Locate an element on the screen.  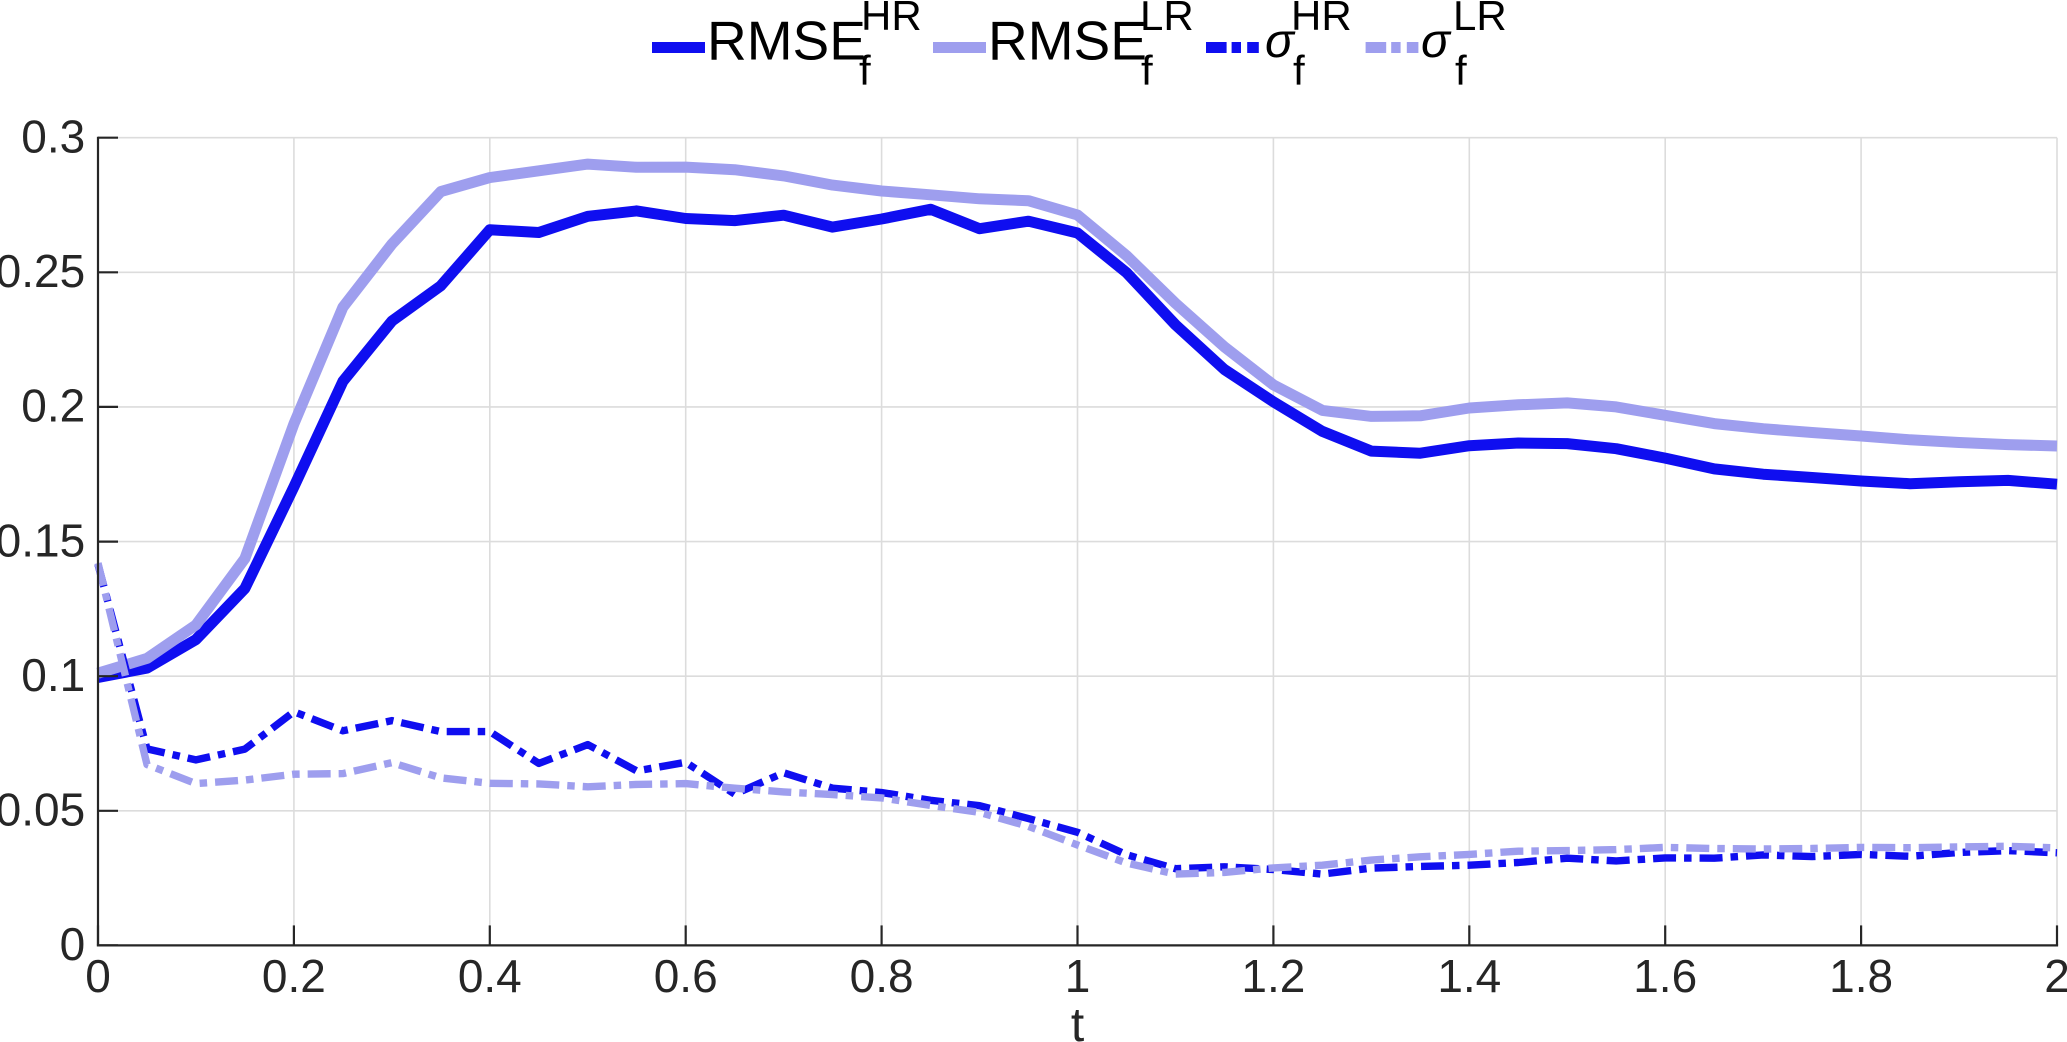
svg-text: 0.6 is located at coordinates (686, 976).